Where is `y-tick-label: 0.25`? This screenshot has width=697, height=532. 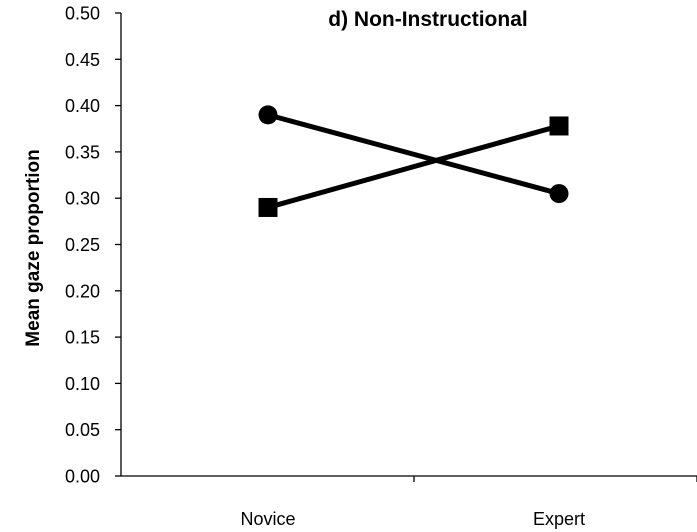 y-tick-label: 0.25 is located at coordinates (82, 245).